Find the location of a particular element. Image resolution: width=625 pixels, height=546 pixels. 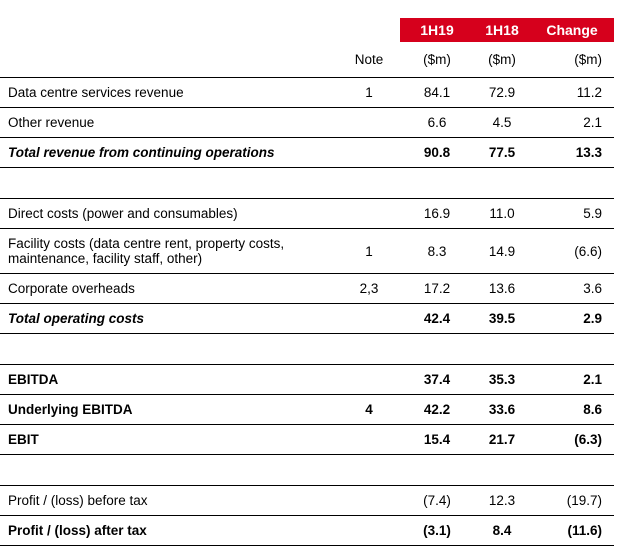

row-value-1h19: 37.4 is located at coordinates (437, 379).